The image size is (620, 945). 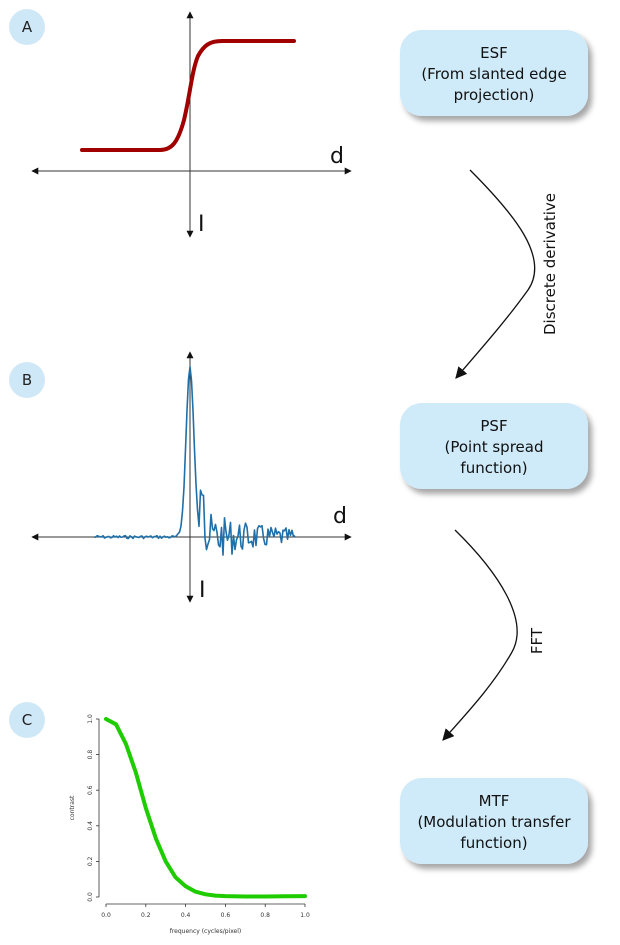 What do you see at coordinates (72, 807) in the screenshot?
I see `mtf-y-axis-title: contrast` at bounding box center [72, 807].